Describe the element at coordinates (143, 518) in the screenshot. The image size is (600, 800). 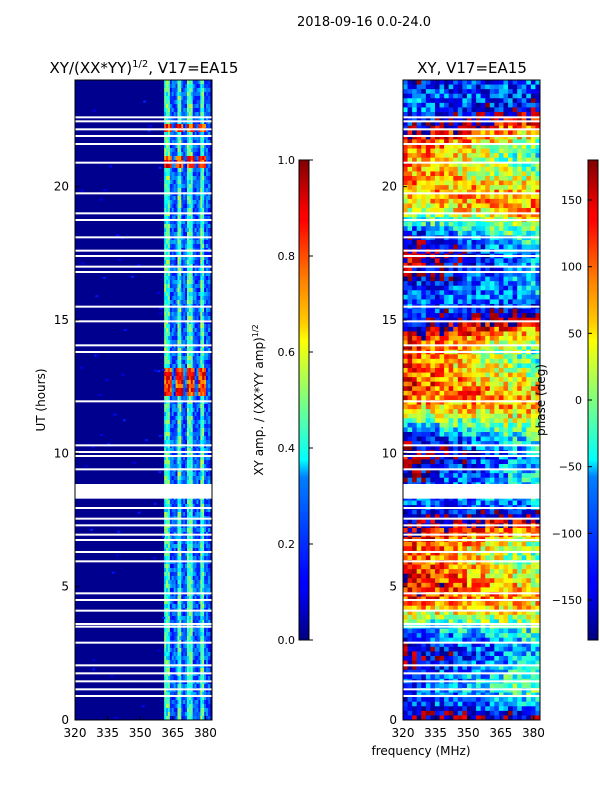
I see `flagged-gap` at that location.